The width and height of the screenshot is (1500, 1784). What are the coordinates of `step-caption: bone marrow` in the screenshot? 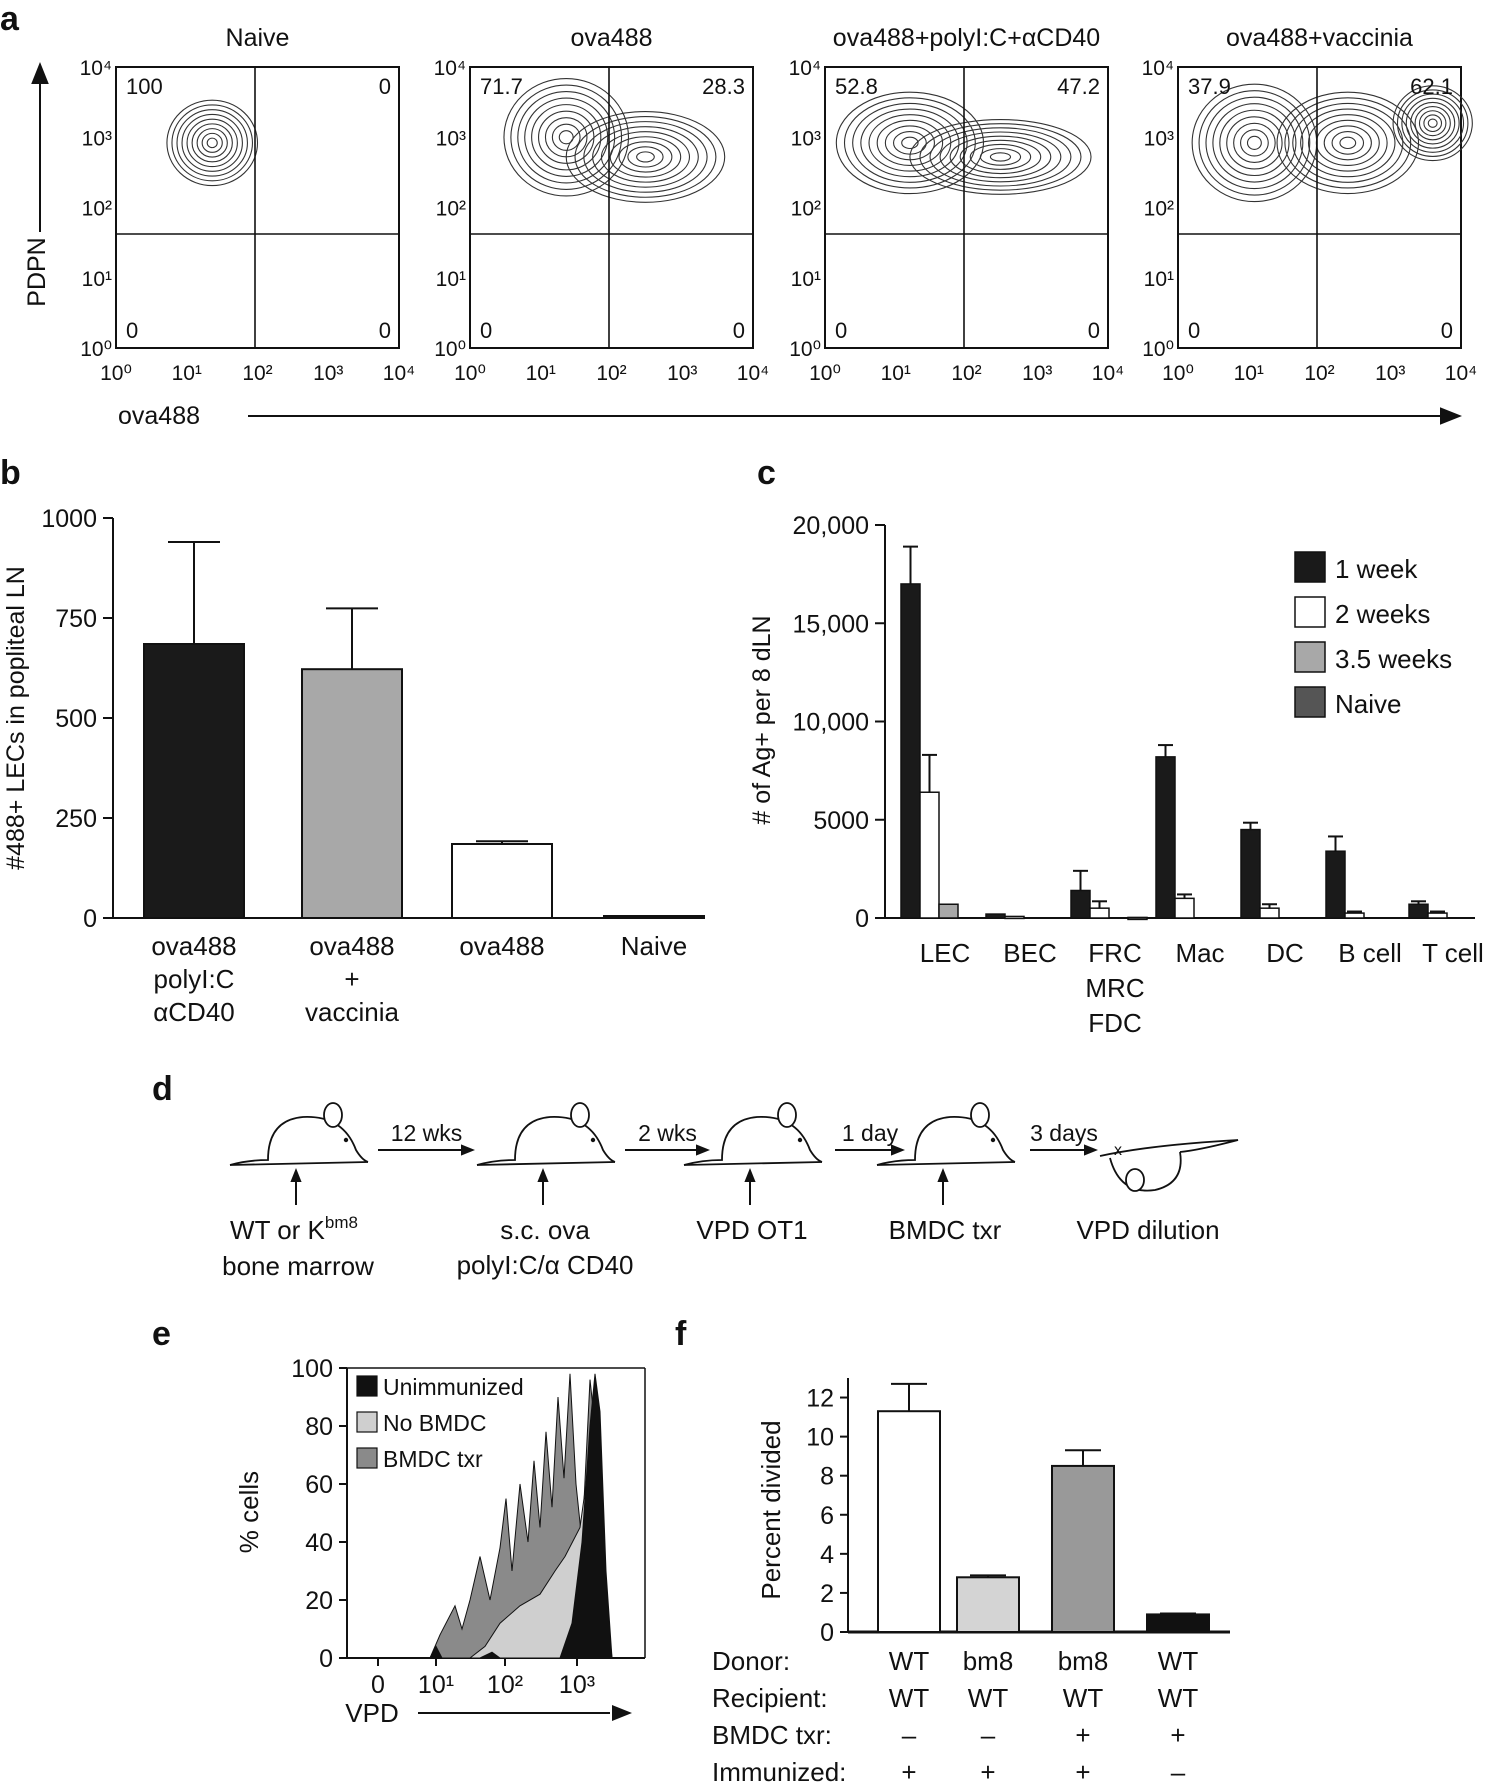 It's located at (298, 1266).